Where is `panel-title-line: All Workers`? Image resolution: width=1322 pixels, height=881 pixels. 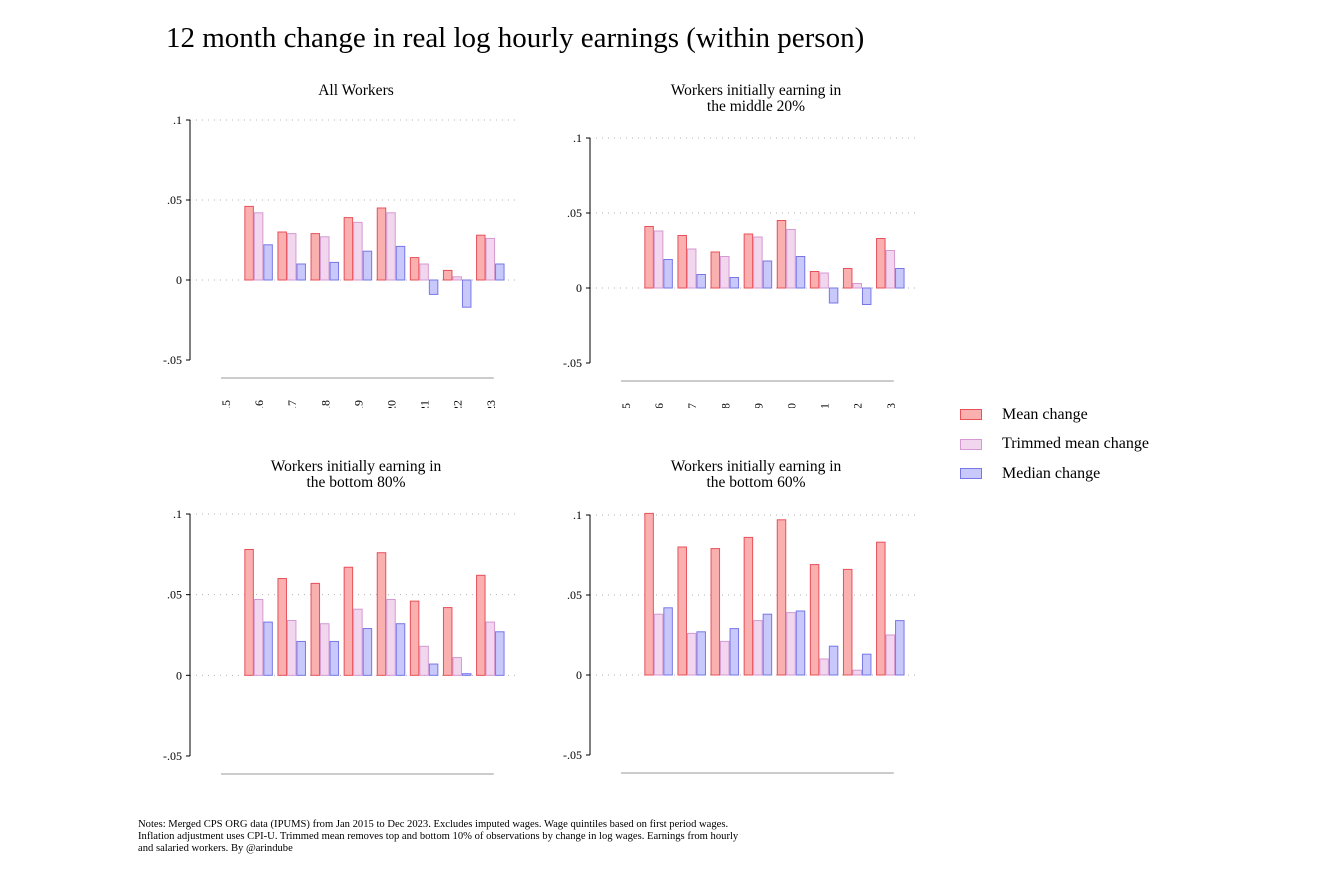
panel-title-line: All Workers is located at coordinates (356, 90).